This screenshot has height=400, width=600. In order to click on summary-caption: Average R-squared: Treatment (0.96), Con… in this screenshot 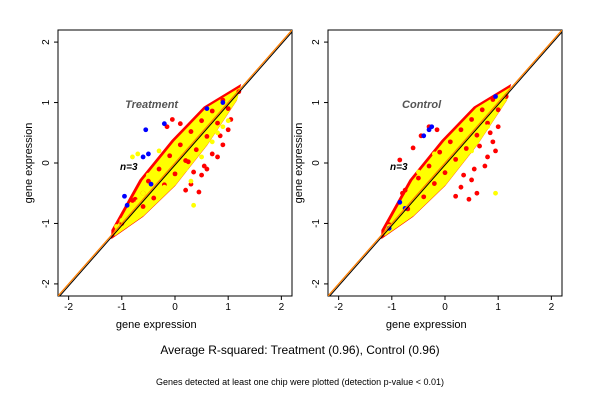, I will do `click(300, 350)`.